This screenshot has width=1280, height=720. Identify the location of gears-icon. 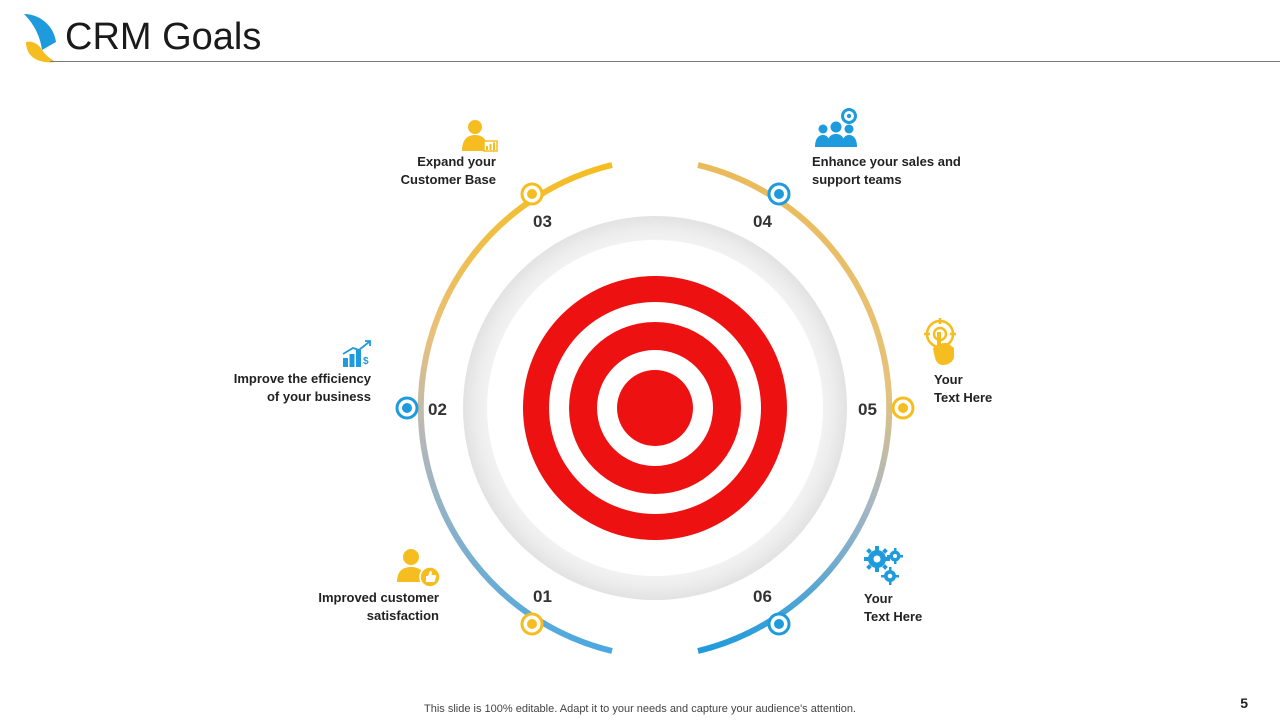
(883, 565).